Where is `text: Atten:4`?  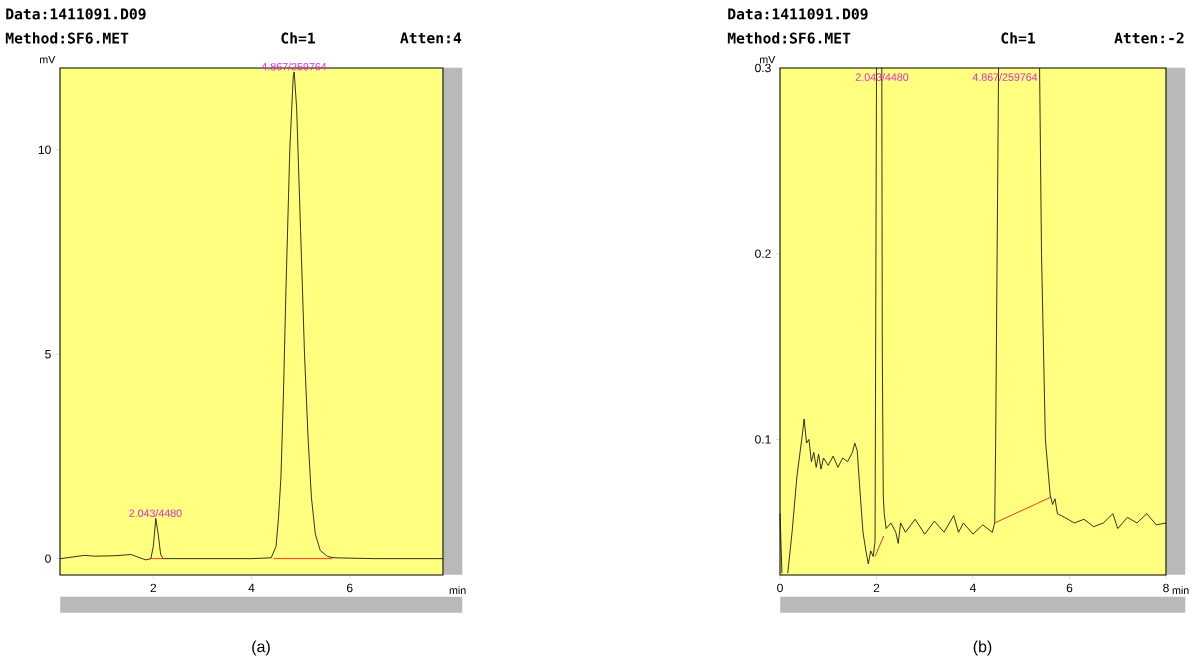
text: Atten:4 is located at coordinates (431, 38).